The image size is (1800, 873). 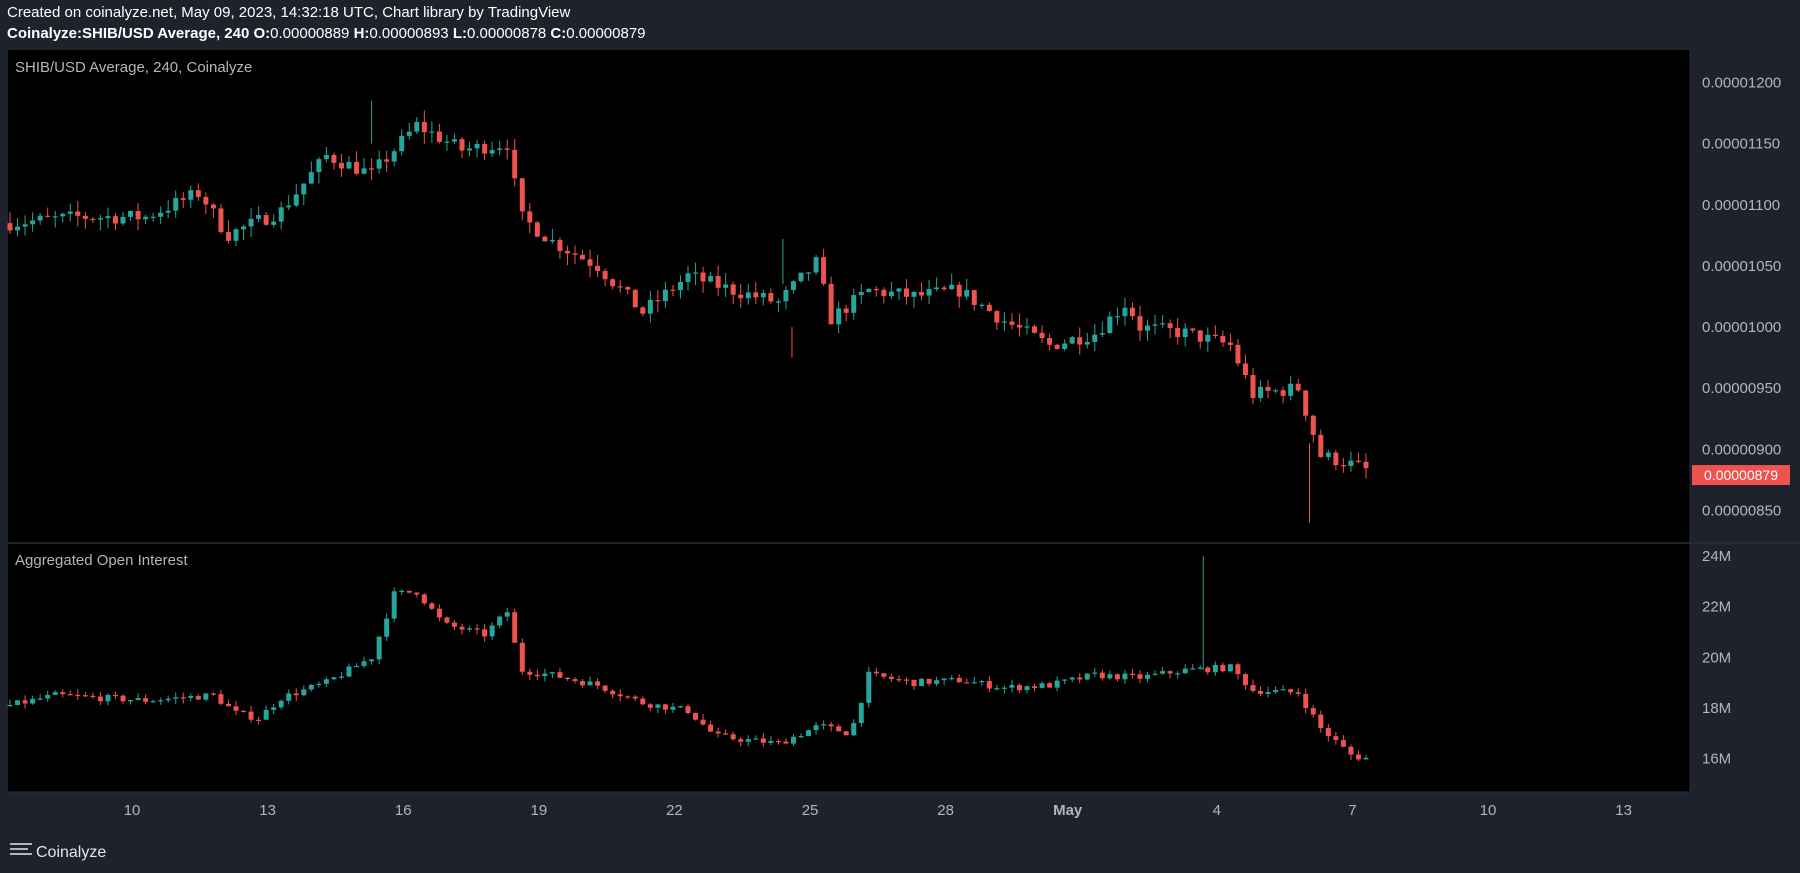 What do you see at coordinates (538, 810) in the screenshot?
I see `x-tick-label: 19` at bounding box center [538, 810].